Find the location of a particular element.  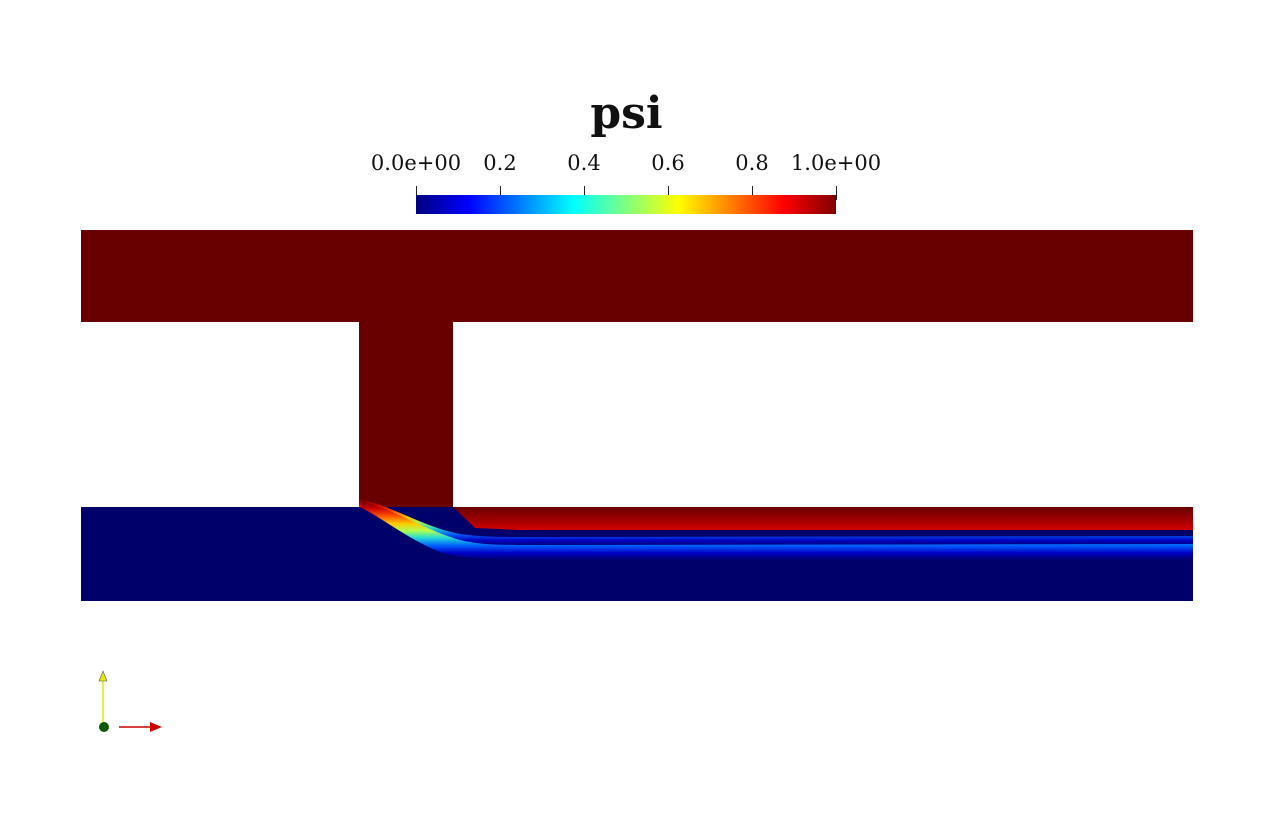

lower-inlet-region is located at coordinates (220, 554).